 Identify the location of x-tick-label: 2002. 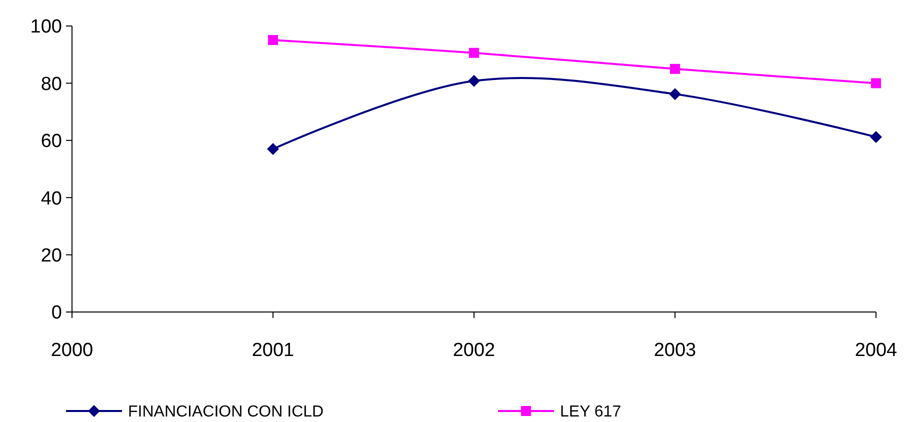
(474, 350).